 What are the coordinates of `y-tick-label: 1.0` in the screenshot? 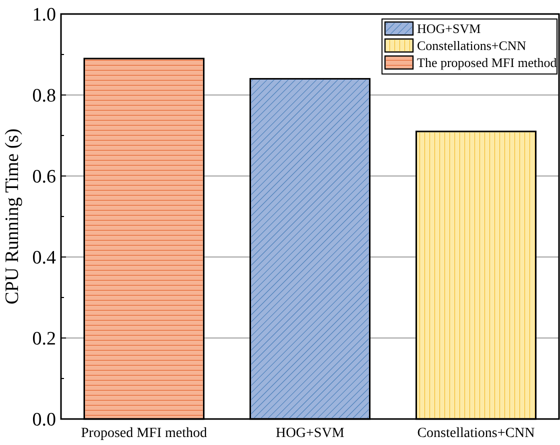 It's located at (44, 15).